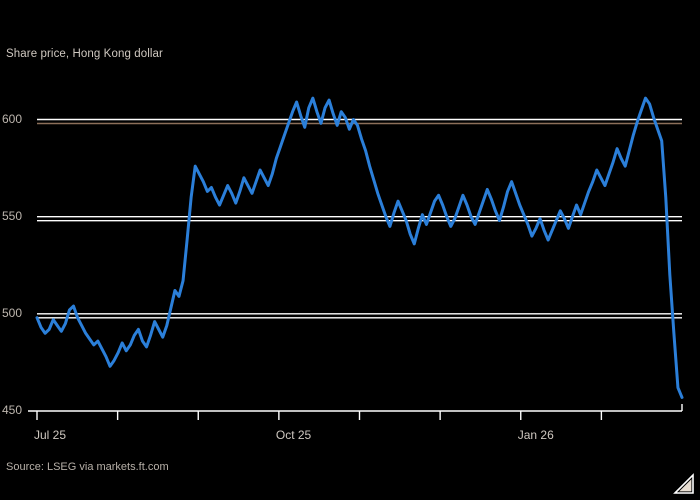 This screenshot has height=500, width=700. I want to click on chart-subtitle: Share price, Hong Kong dollar, so click(84, 54).